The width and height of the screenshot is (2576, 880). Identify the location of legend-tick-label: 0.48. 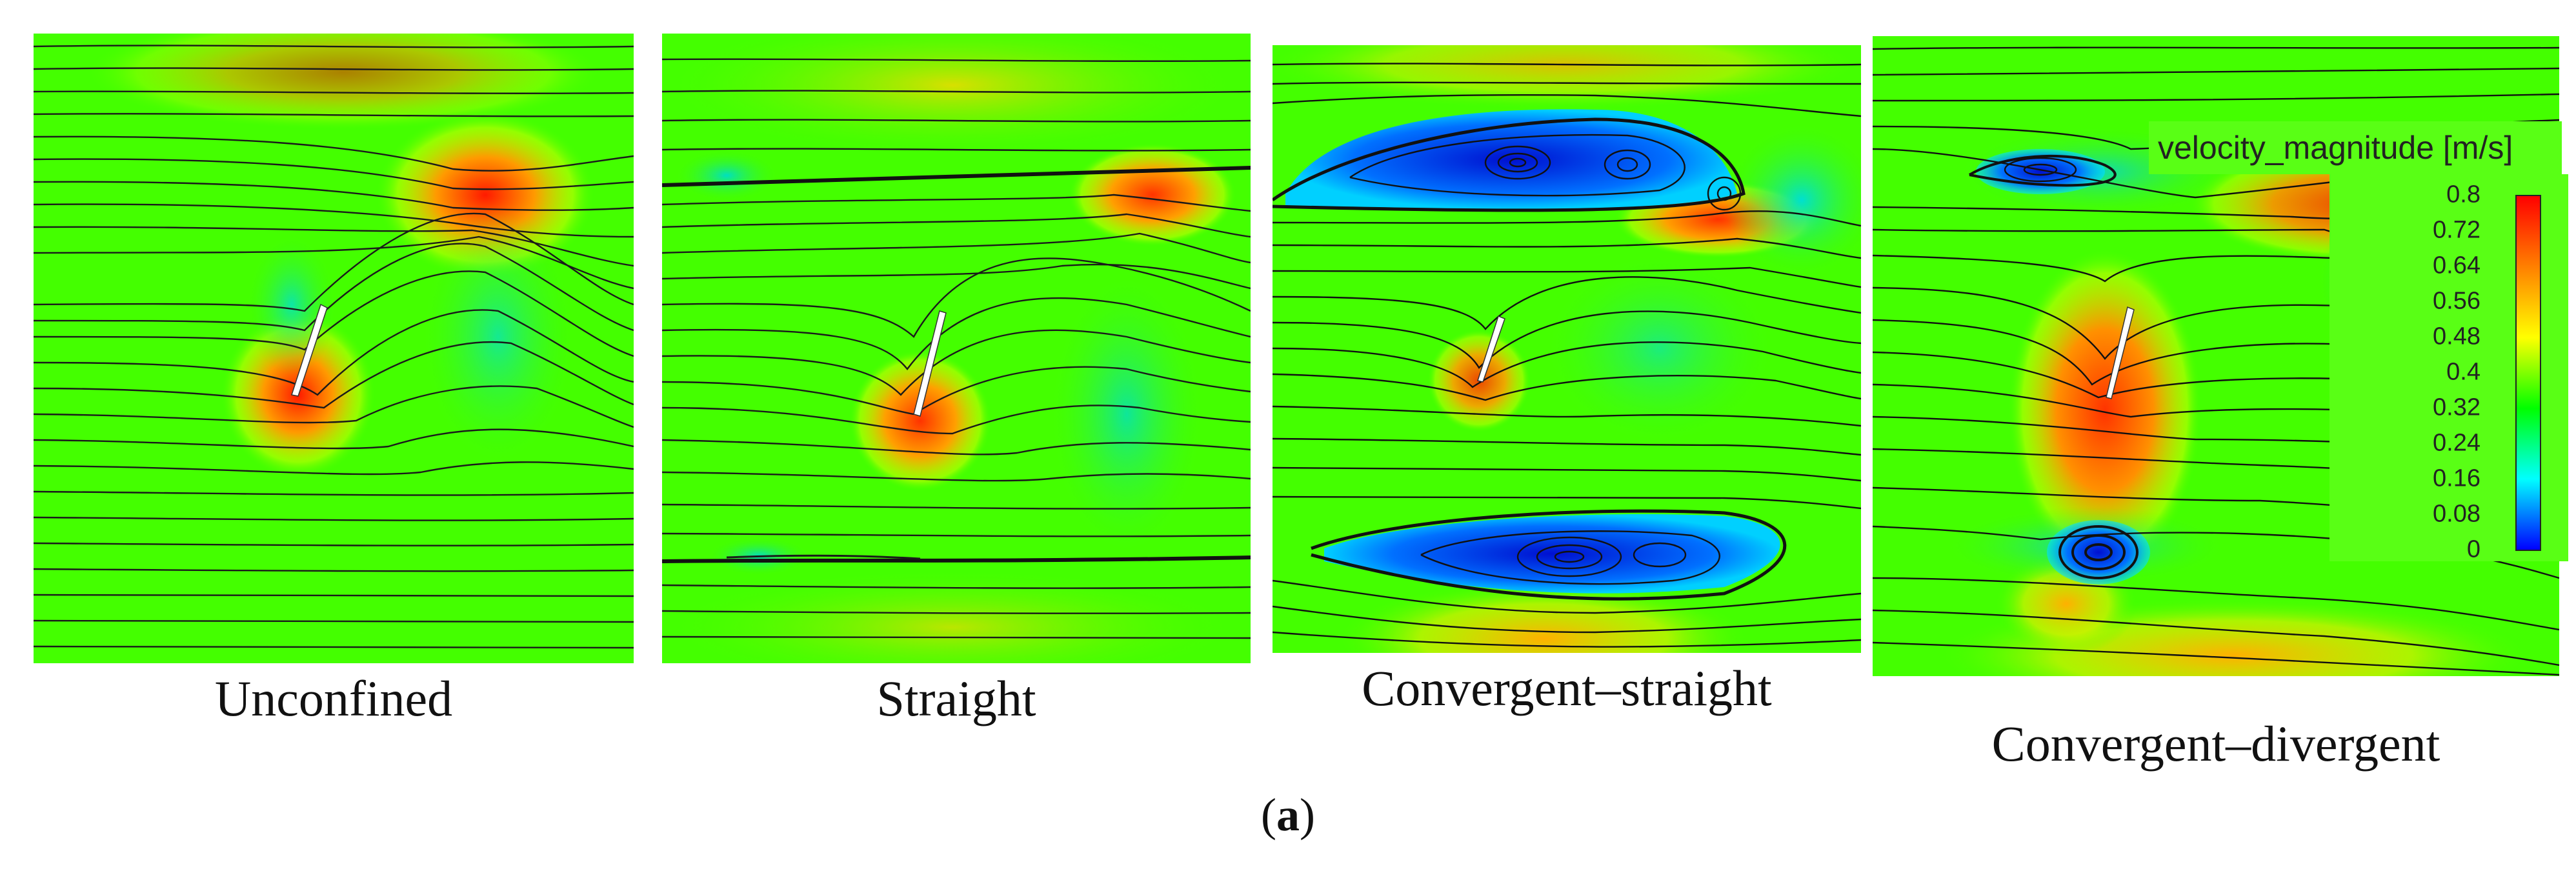
(2456, 336).